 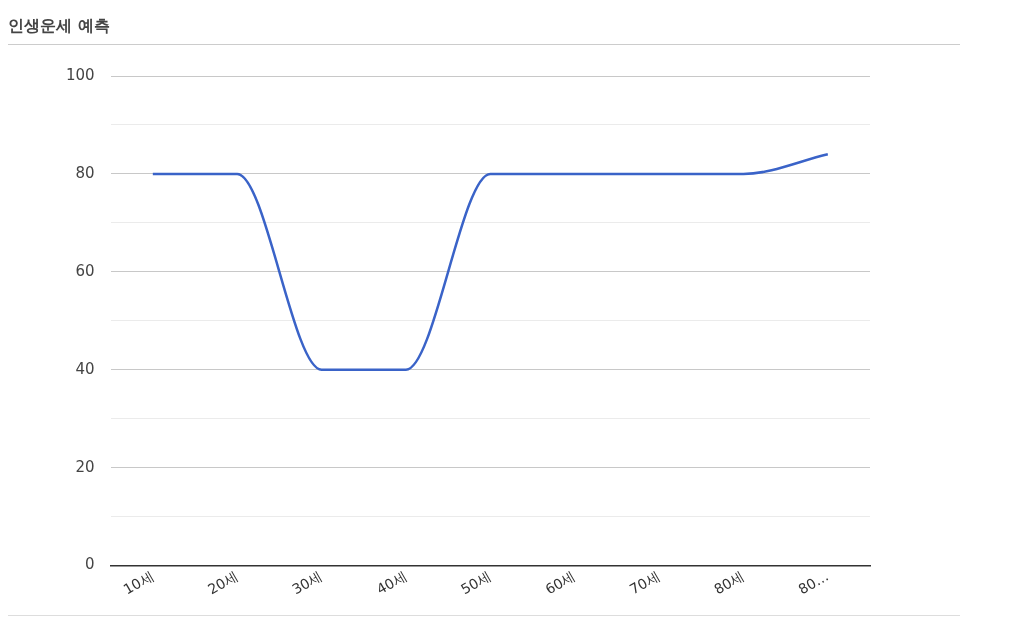 I want to click on y-tick-label: 100, so click(x=80, y=74).